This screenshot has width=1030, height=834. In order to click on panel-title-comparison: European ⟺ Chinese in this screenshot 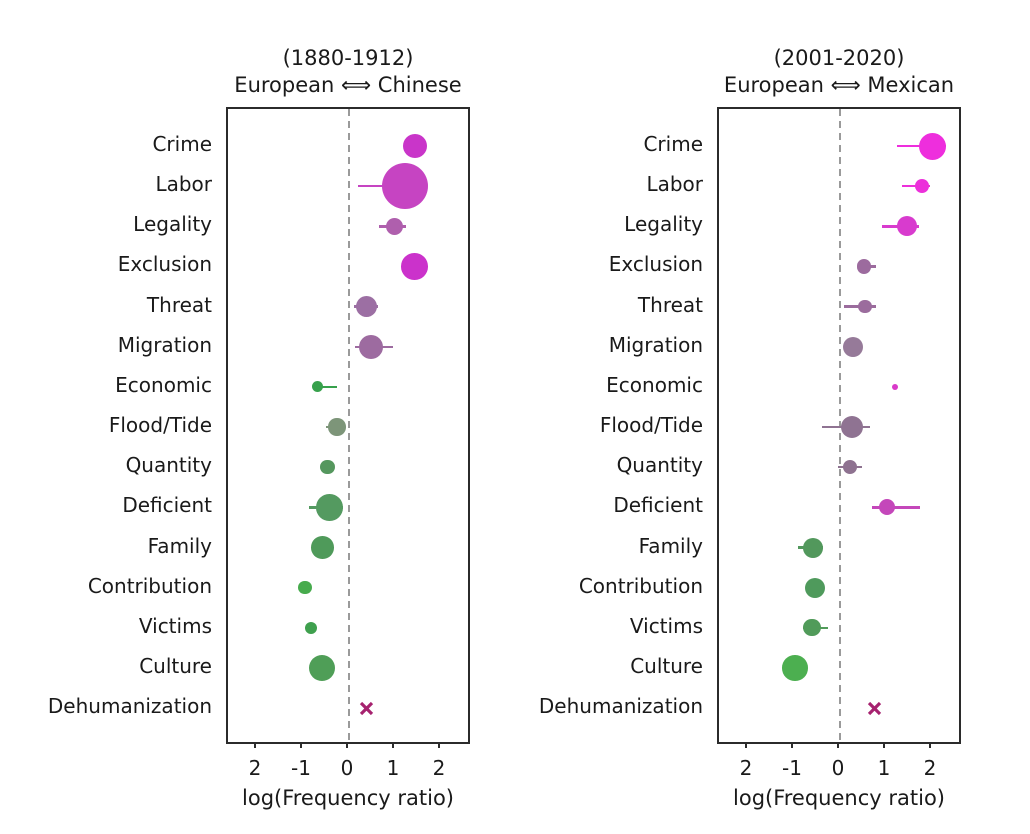, I will do `click(348, 85)`.